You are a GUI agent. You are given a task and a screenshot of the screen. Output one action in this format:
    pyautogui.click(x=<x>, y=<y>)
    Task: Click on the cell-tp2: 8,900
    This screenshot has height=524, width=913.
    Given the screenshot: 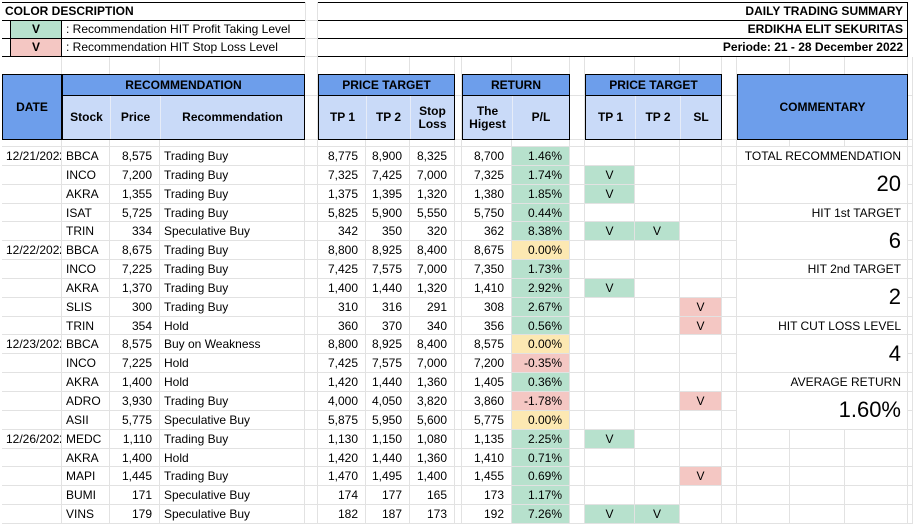 What is the action you would take?
    pyautogui.click(x=388, y=156)
    